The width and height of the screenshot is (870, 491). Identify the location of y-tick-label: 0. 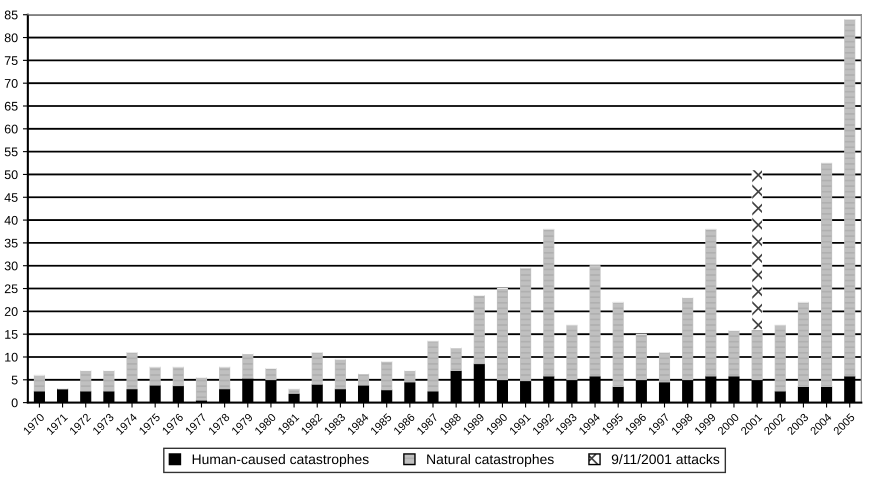
(15, 403).